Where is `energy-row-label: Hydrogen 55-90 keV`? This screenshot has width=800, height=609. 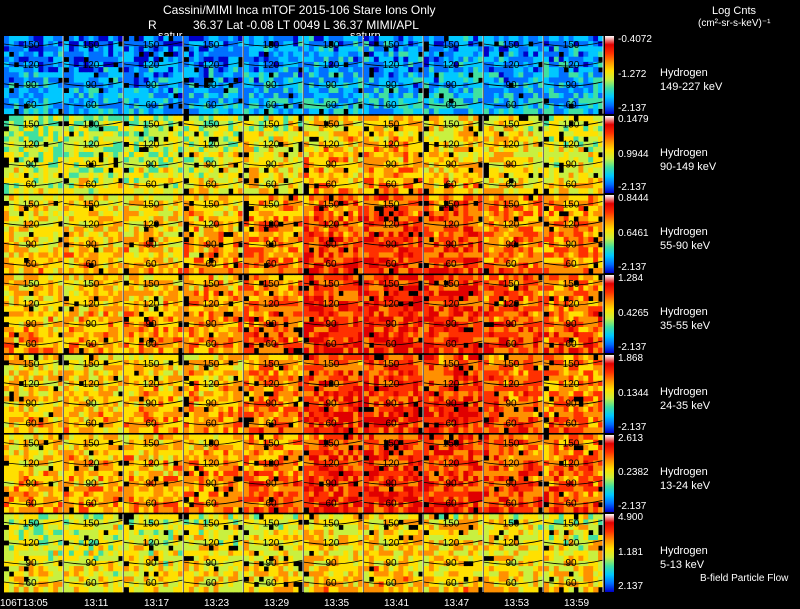
energy-row-label: Hydrogen 55-90 keV is located at coordinates (685, 239).